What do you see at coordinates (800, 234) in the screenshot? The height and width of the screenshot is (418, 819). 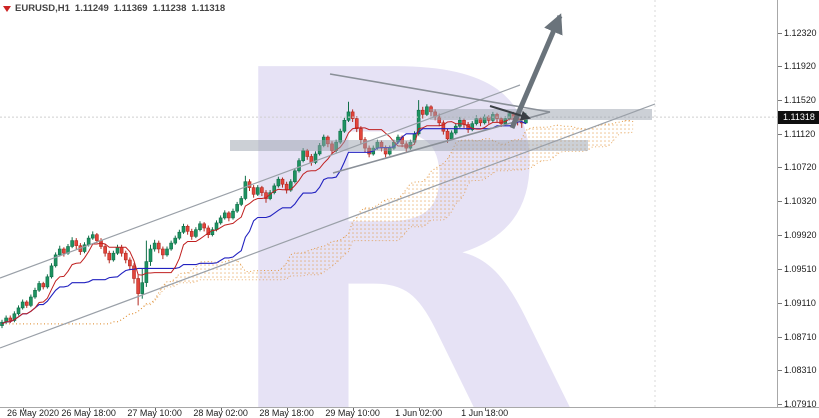 I see `price-axis-label: 1.09920` at bounding box center [800, 234].